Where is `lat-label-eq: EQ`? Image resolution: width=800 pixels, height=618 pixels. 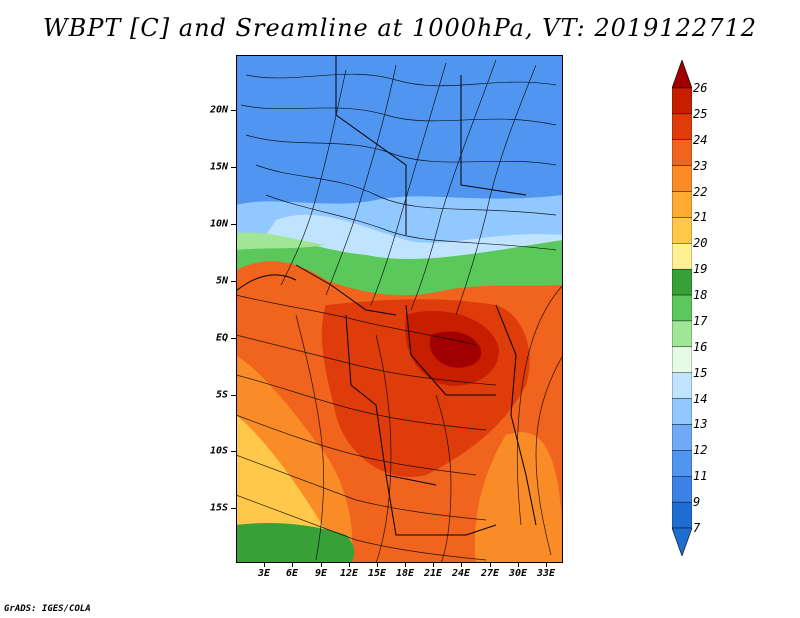
lat-label-eq: EQ is located at coordinates (221, 338).